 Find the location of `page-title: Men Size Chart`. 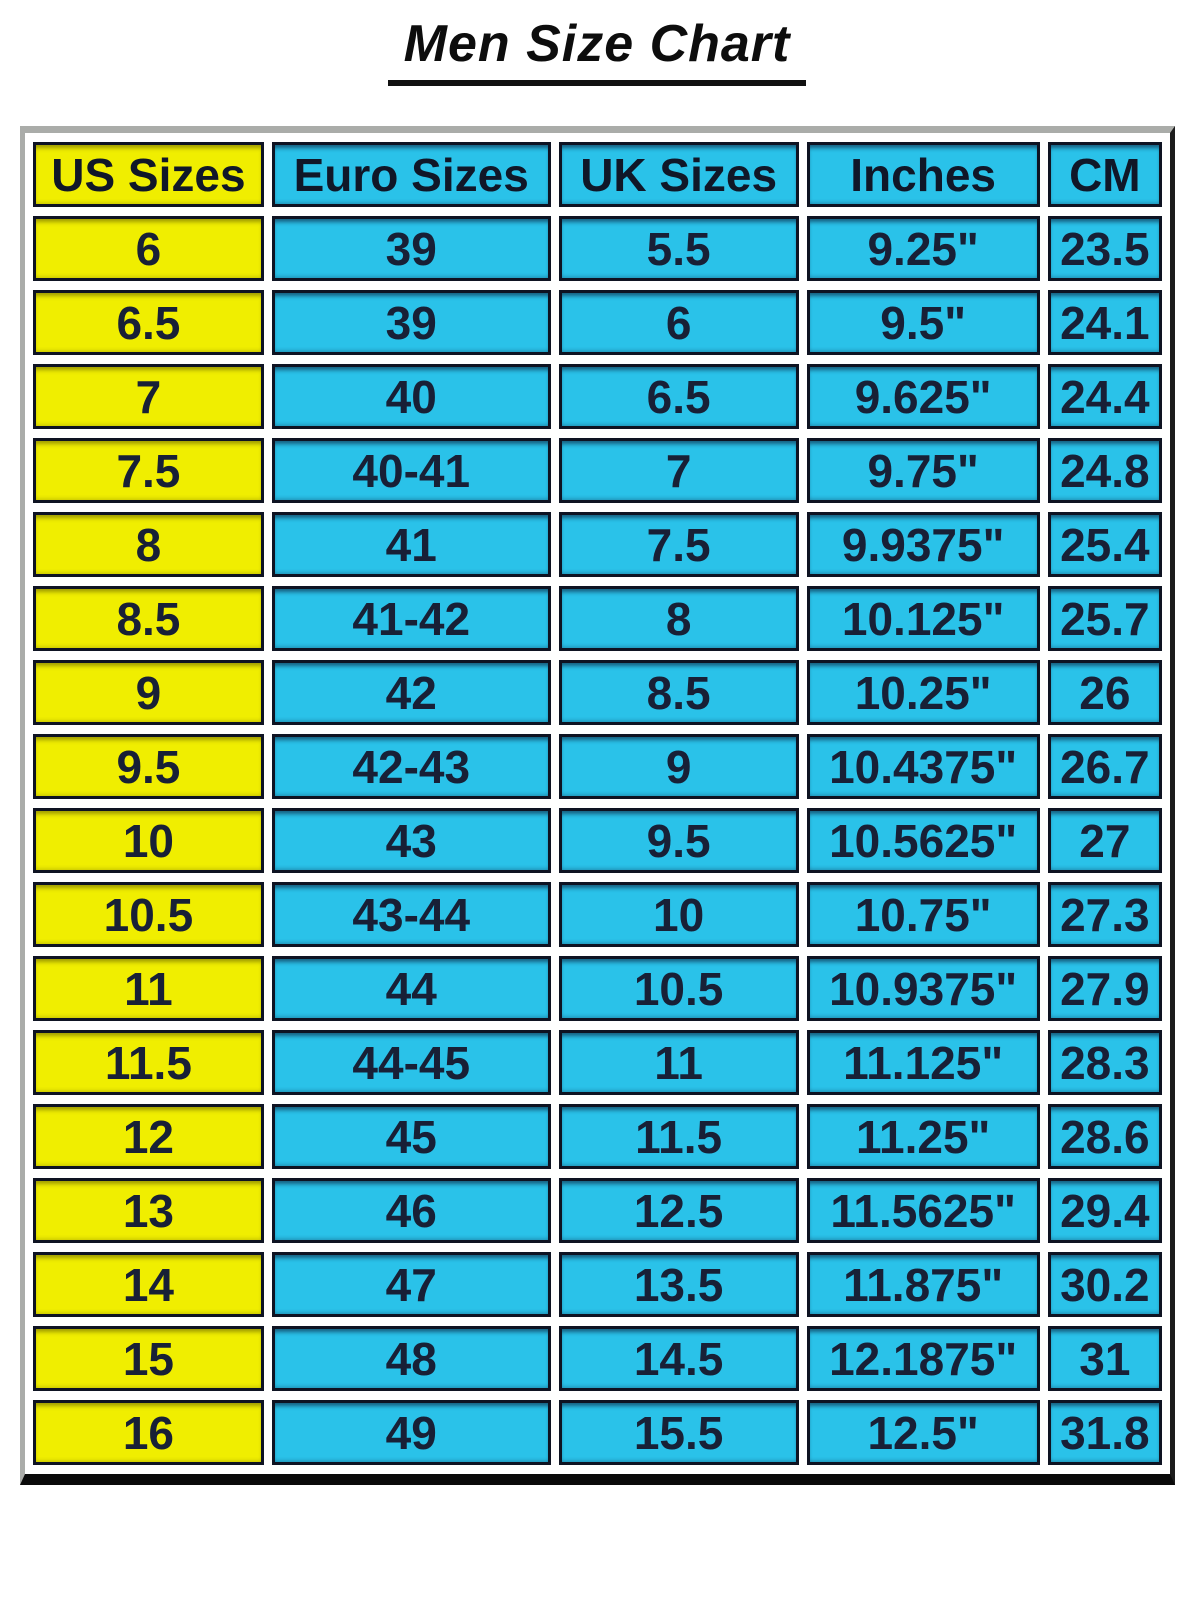

page-title: Men Size Chart is located at coordinates (597, 50).